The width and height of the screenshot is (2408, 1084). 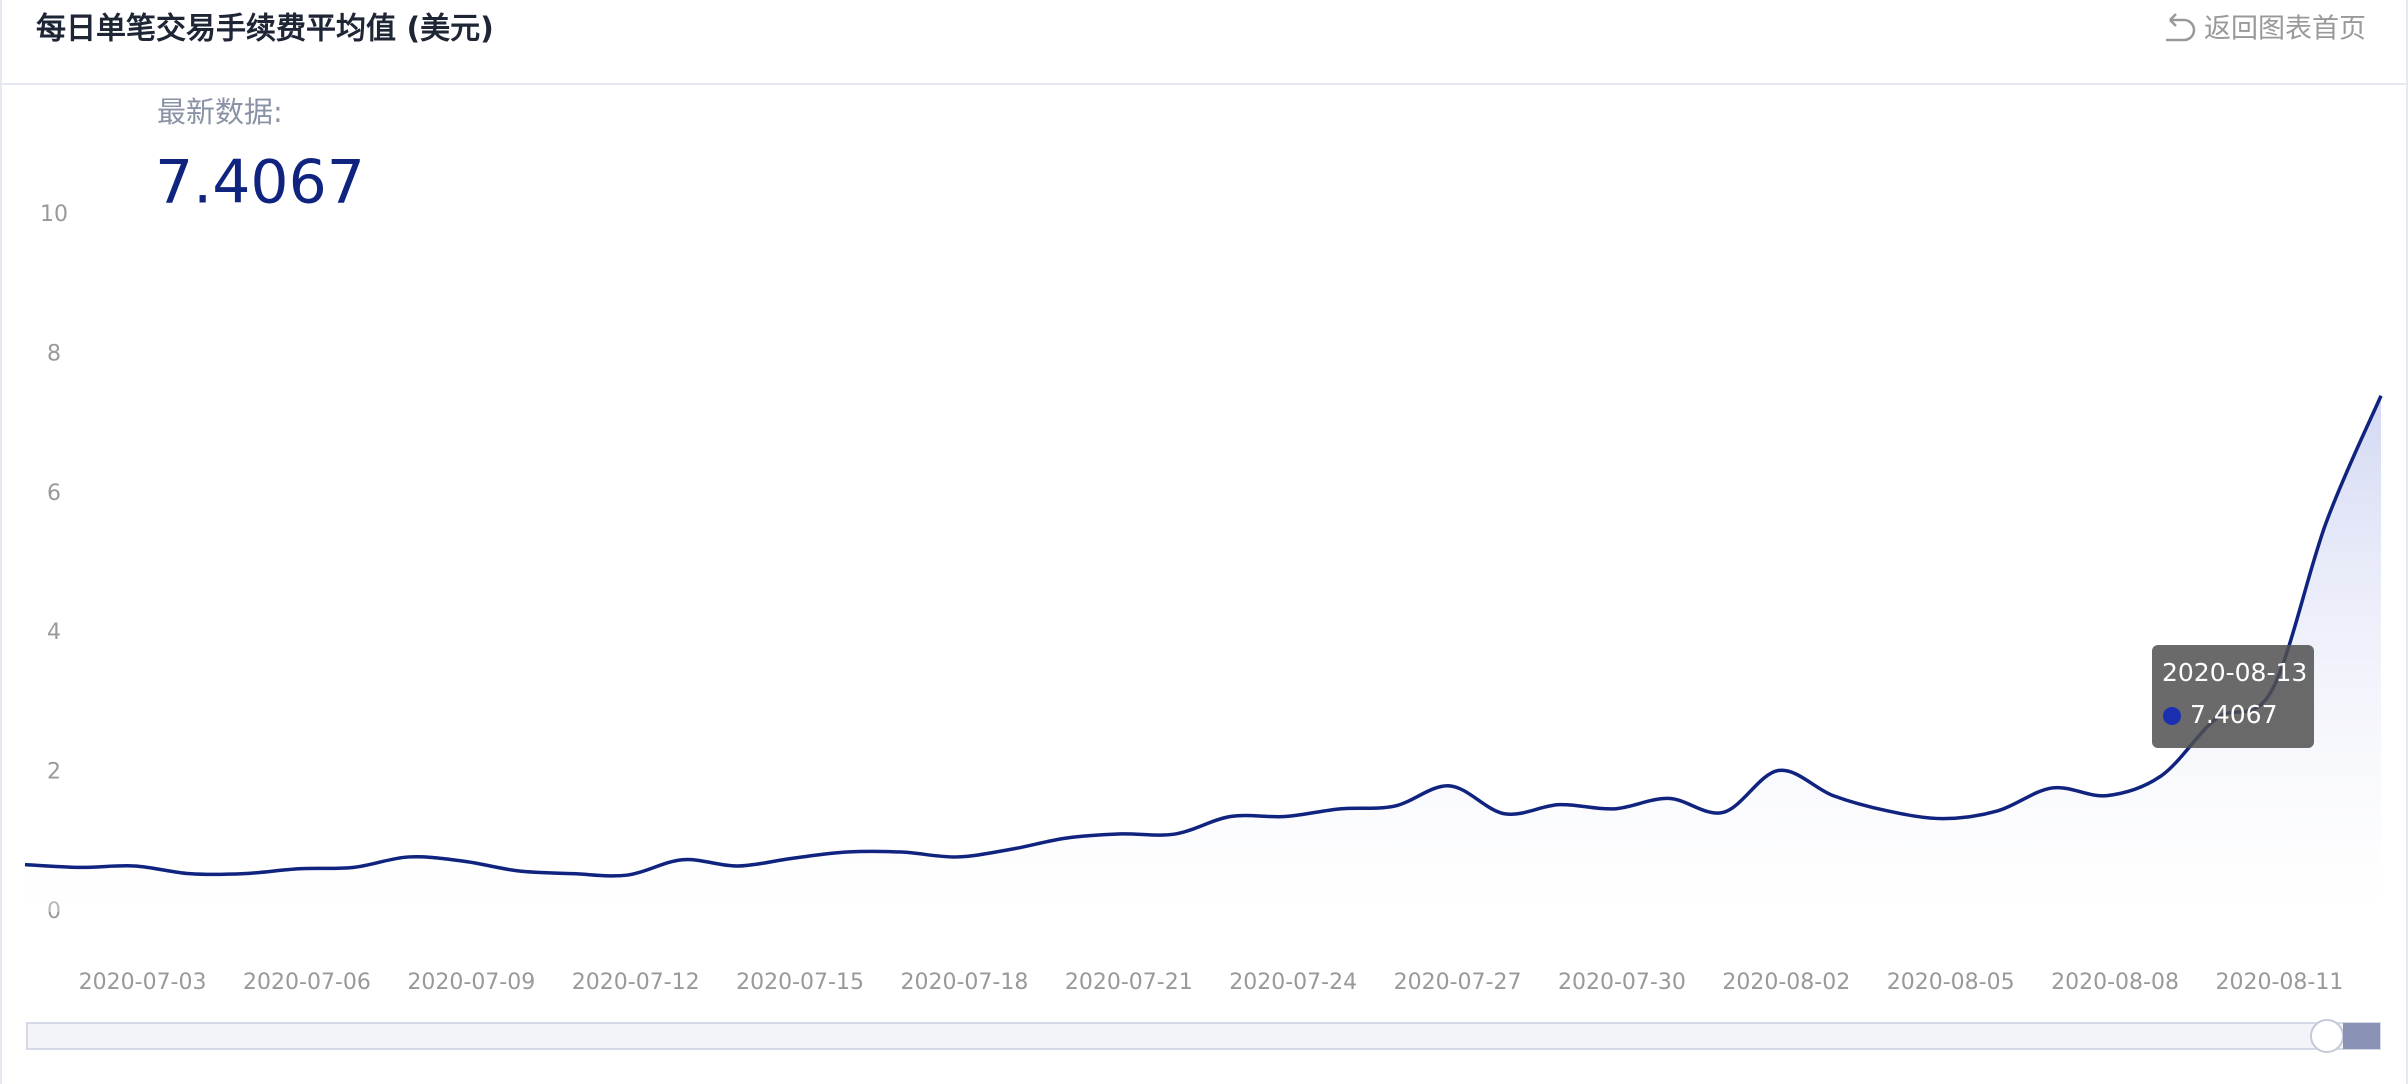 I want to click on y-tick-label: 8, so click(x=54, y=353).